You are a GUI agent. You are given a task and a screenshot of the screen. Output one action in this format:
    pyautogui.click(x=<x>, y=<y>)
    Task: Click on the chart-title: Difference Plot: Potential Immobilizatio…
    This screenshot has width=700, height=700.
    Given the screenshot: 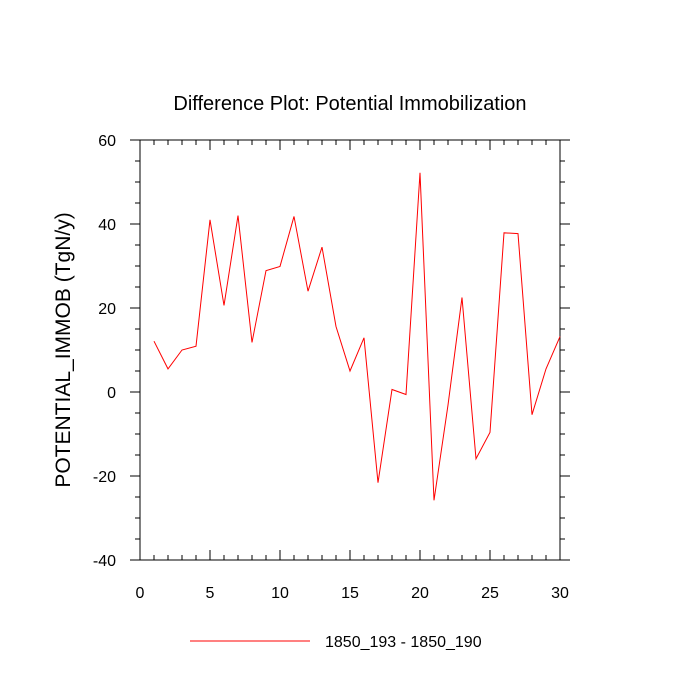 What is the action you would take?
    pyautogui.click(x=349, y=104)
    